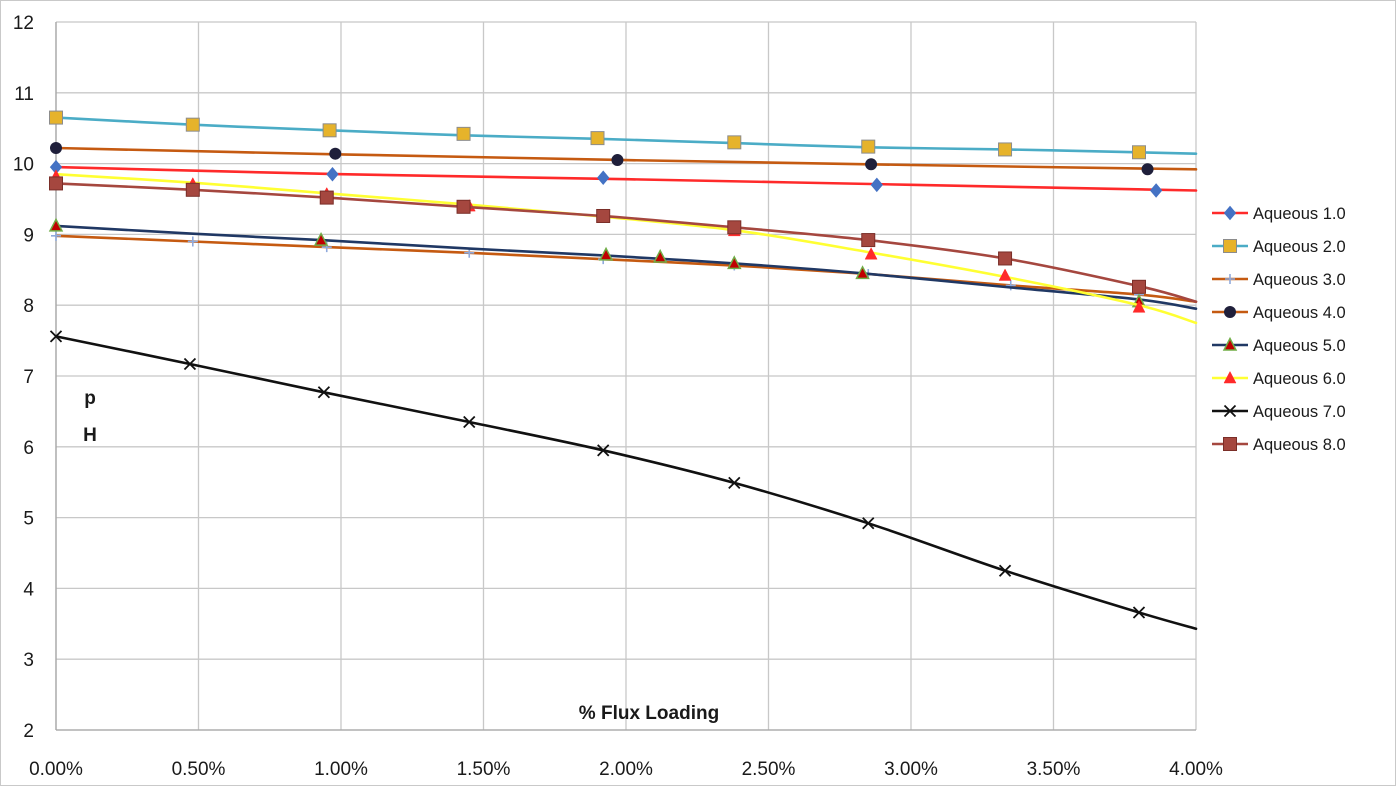  I want to click on y-tick-label: 9, so click(28, 235).